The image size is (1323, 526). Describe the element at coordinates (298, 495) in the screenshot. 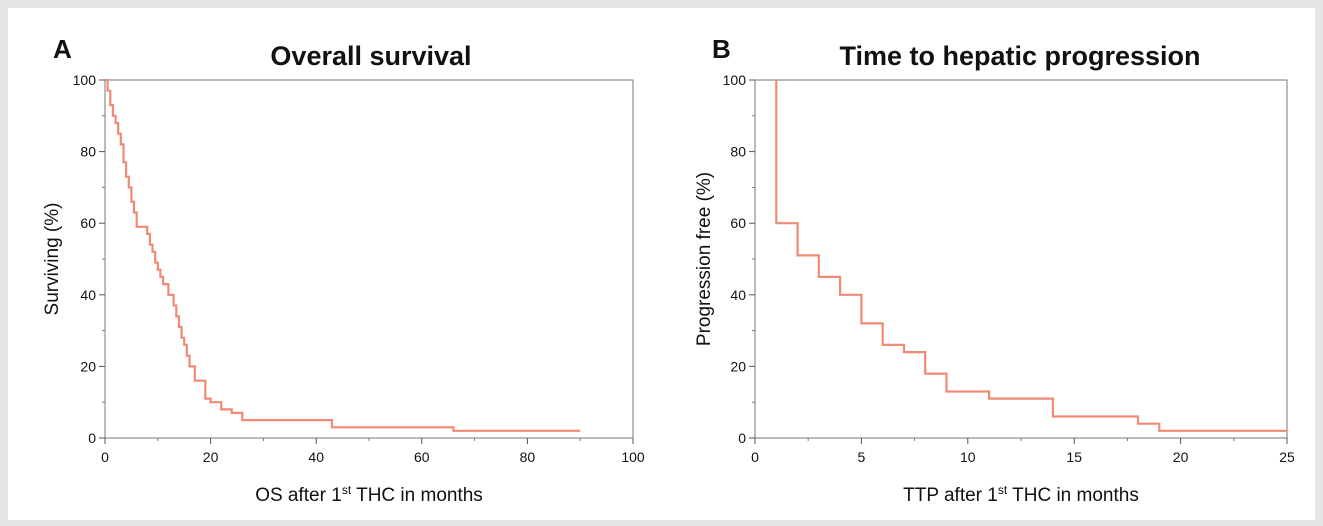

I see `panel-a-x-label-pre: OS after 1` at that location.